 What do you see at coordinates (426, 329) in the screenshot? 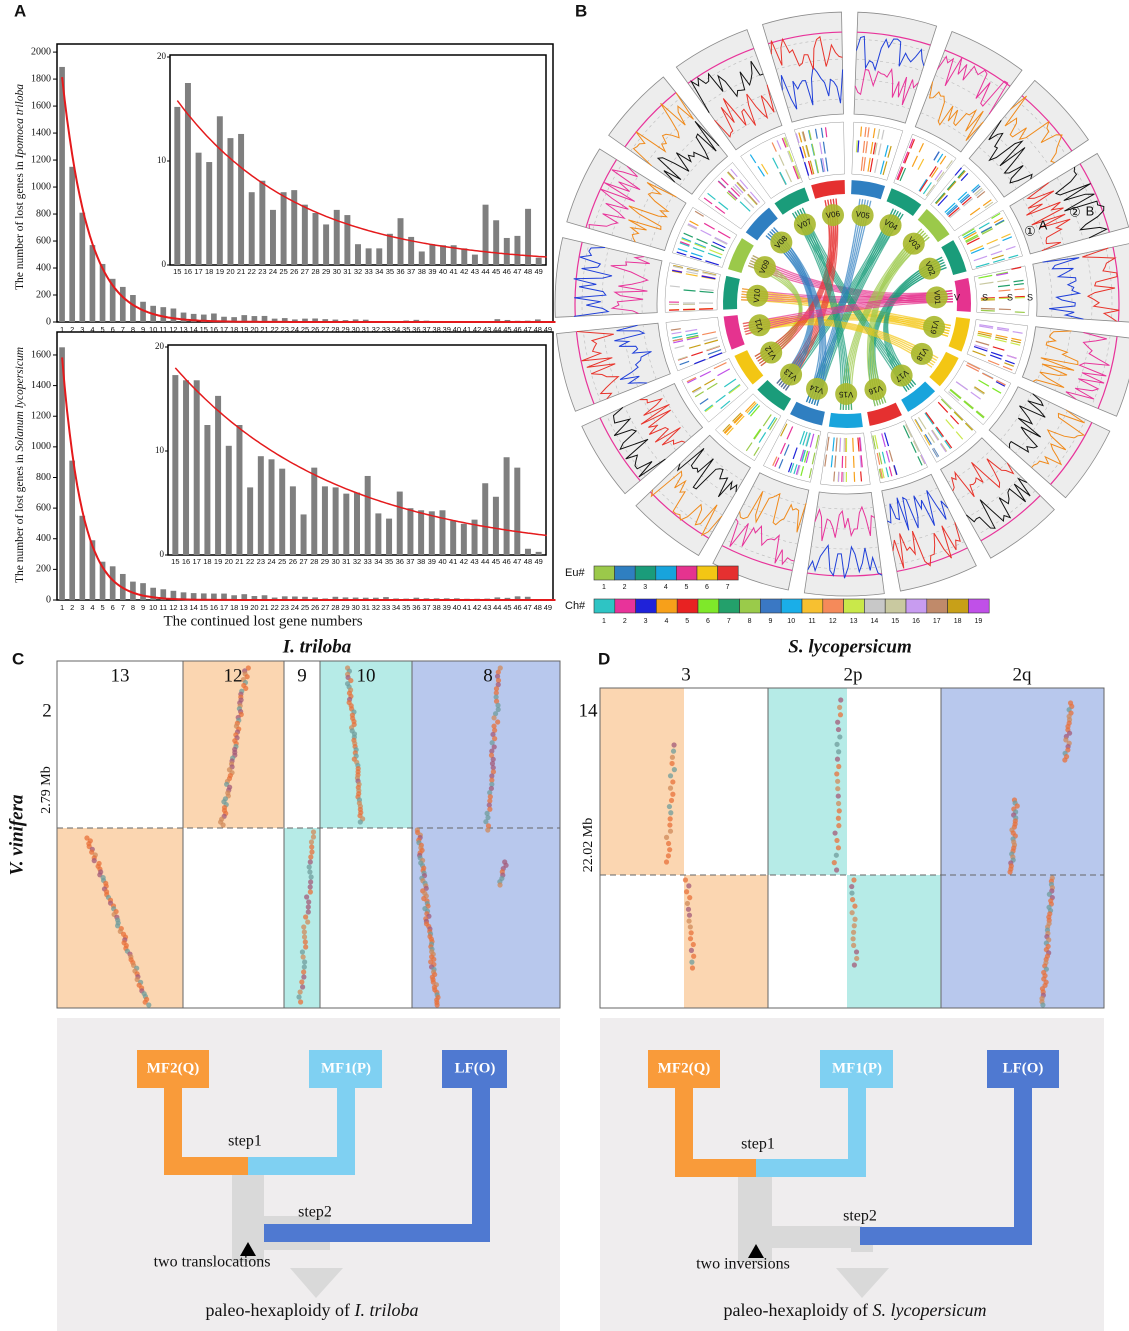
I see `x-tick-label: 37` at bounding box center [426, 329].